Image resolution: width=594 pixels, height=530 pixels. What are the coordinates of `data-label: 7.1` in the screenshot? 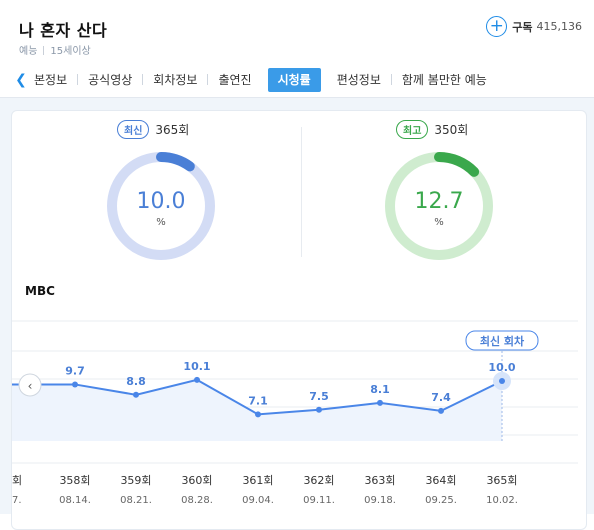 It's located at (258, 400).